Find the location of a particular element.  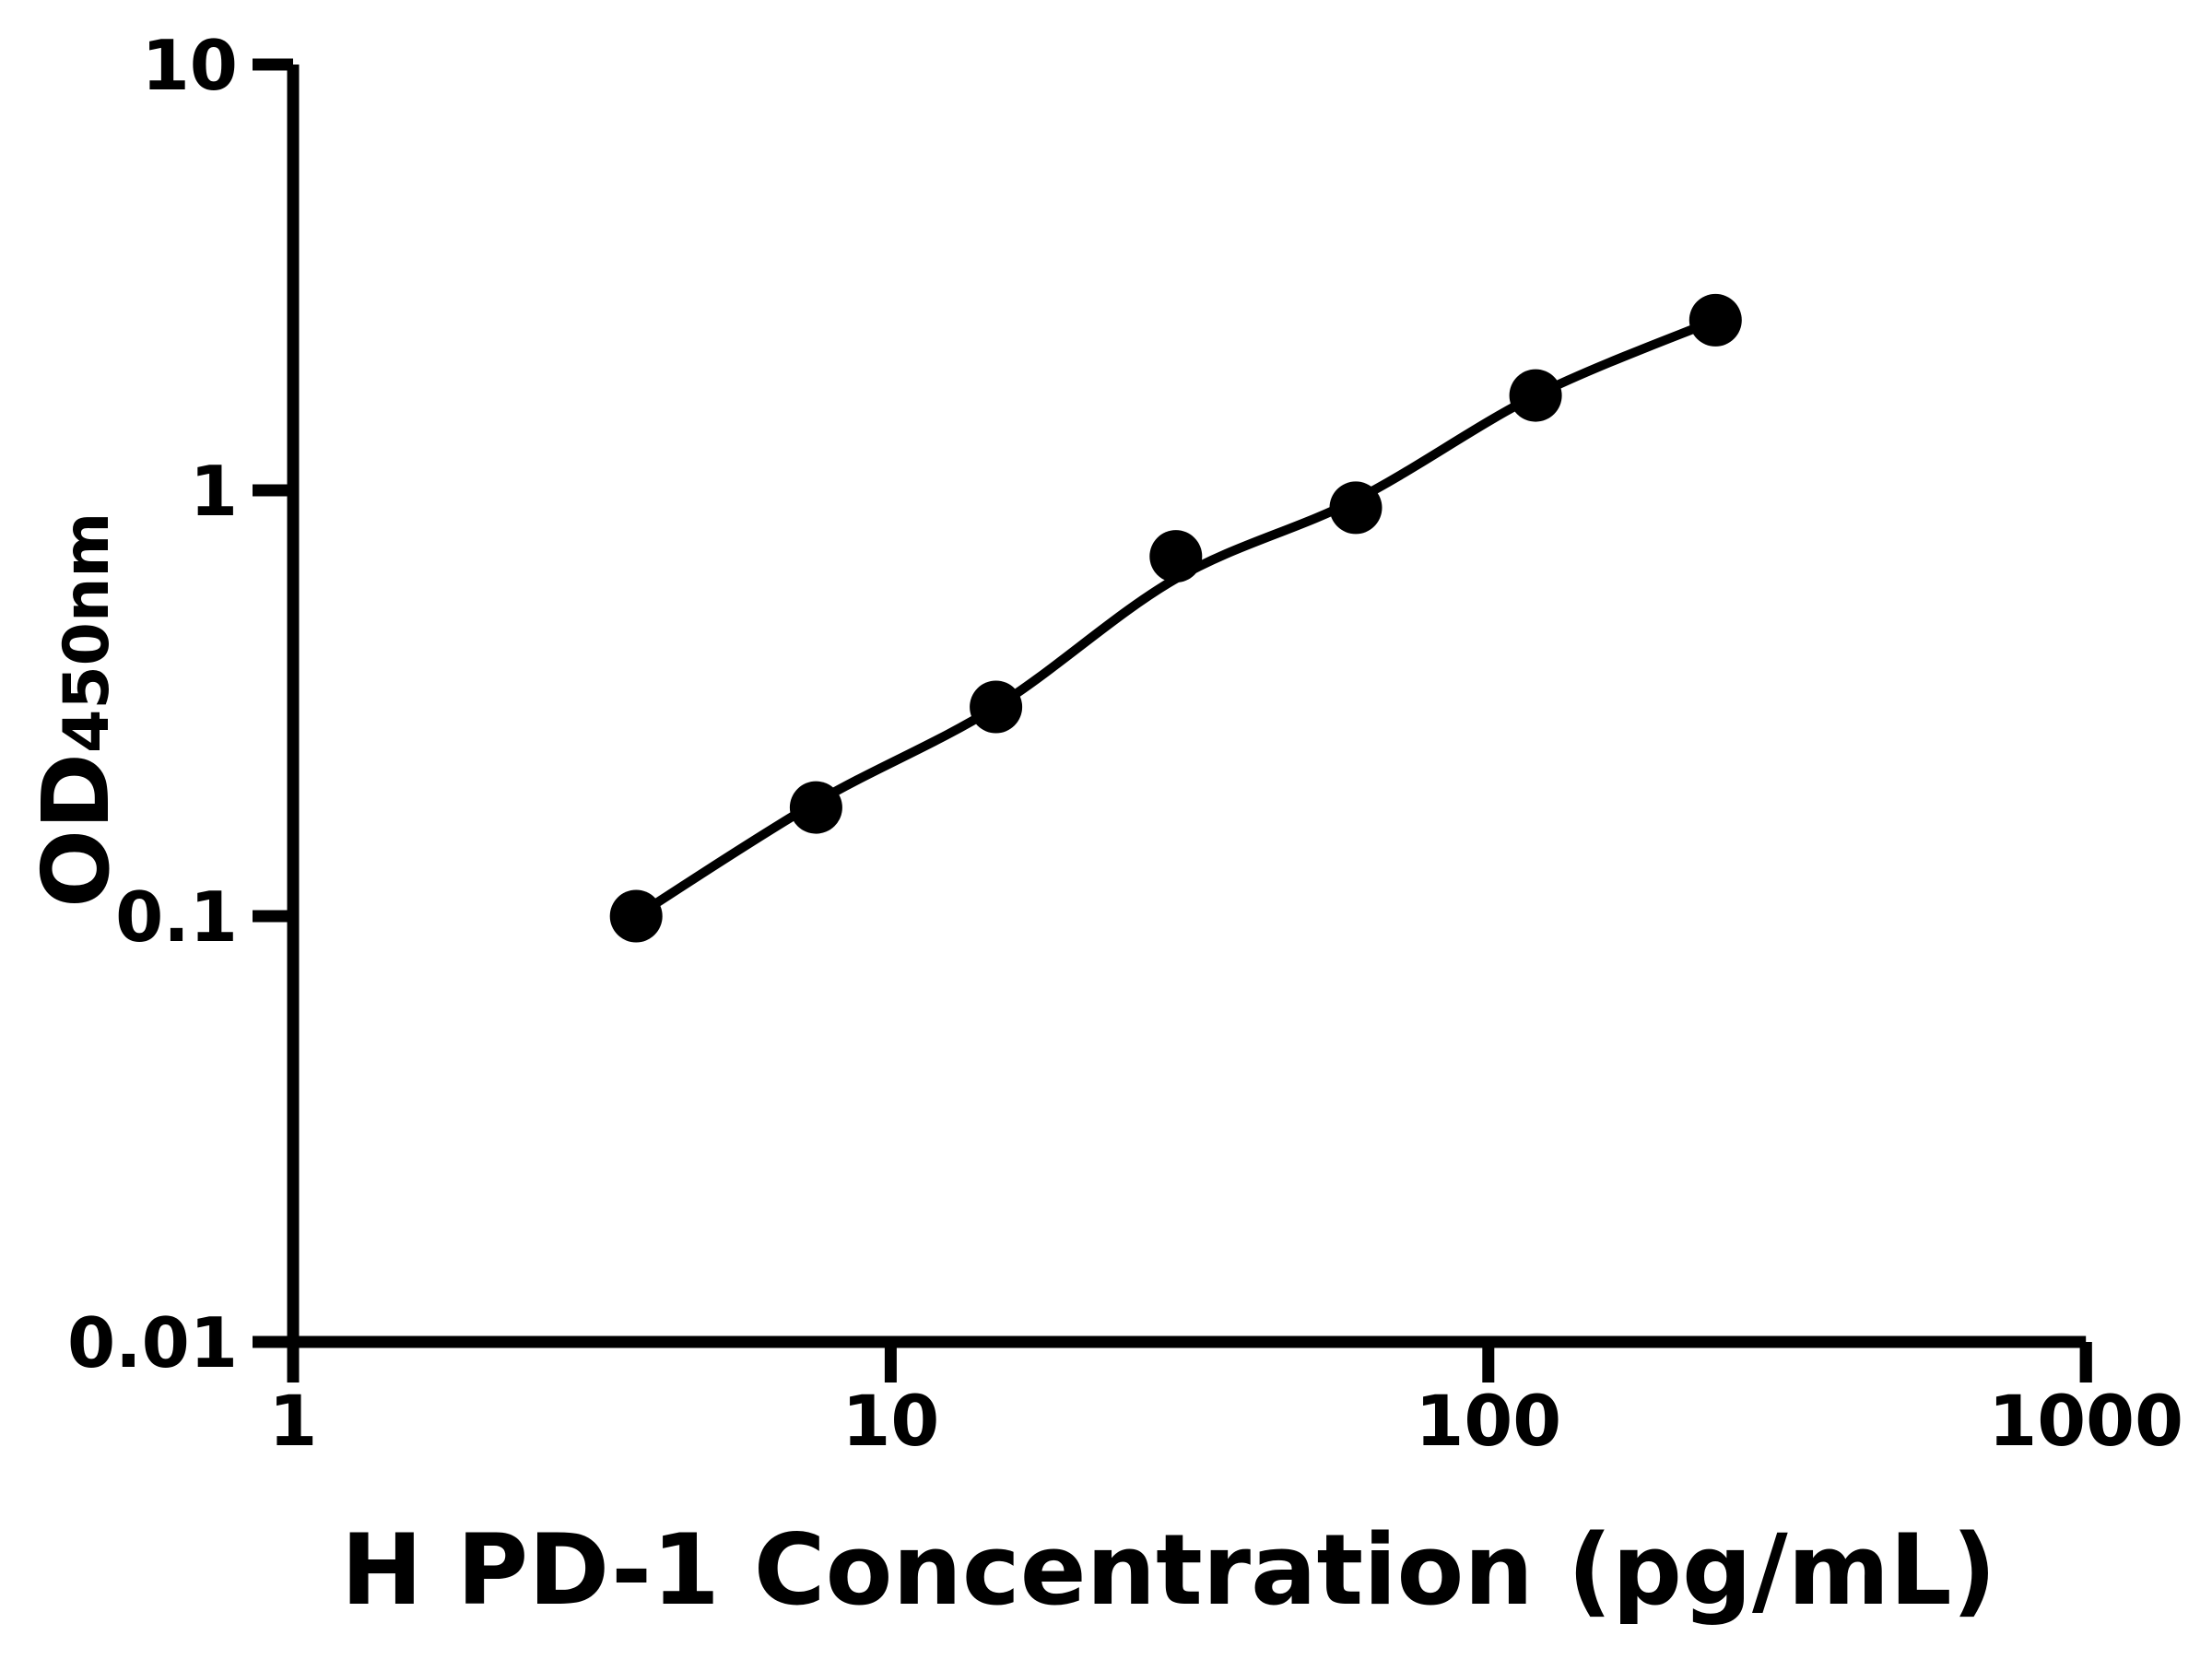

y-tick-label: 1 is located at coordinates (214, 491).